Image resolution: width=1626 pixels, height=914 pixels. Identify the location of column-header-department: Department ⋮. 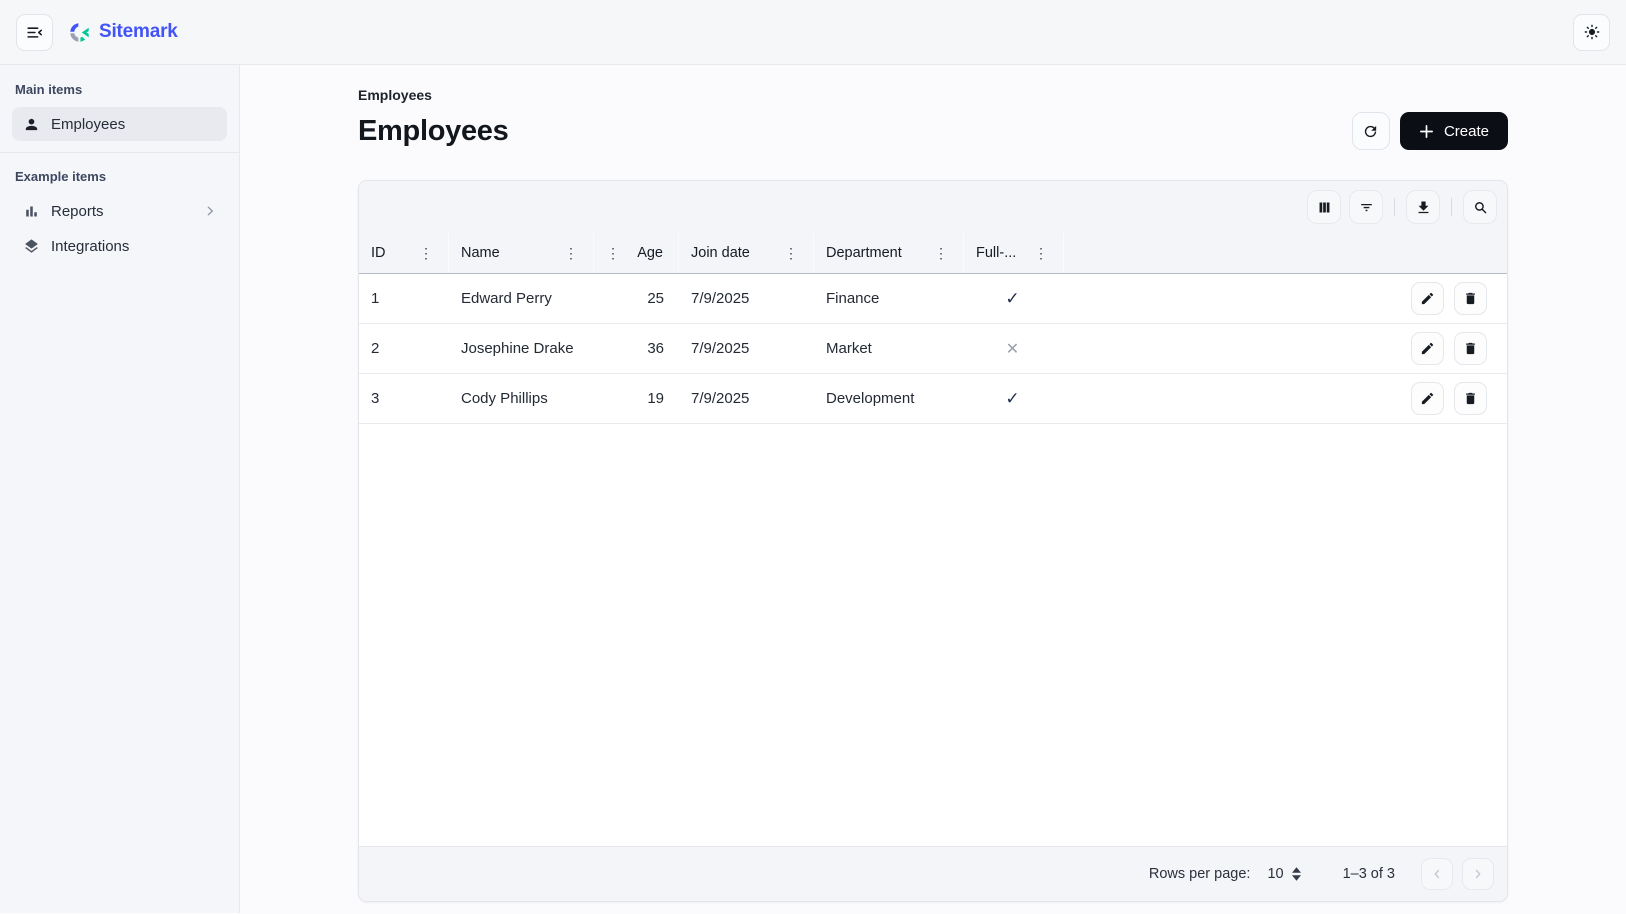
(889, 253).